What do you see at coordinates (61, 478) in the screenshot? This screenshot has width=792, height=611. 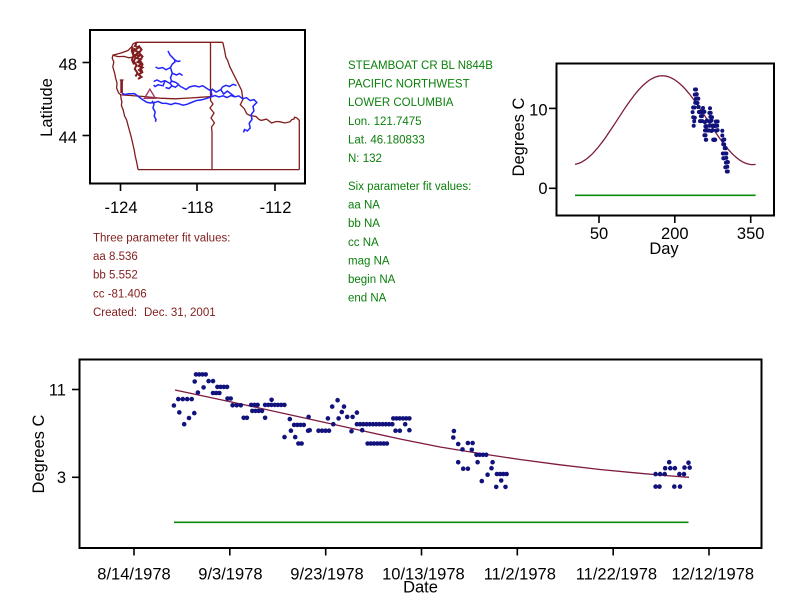 I see `svg-text: 3` at bounding box center [61, 478].